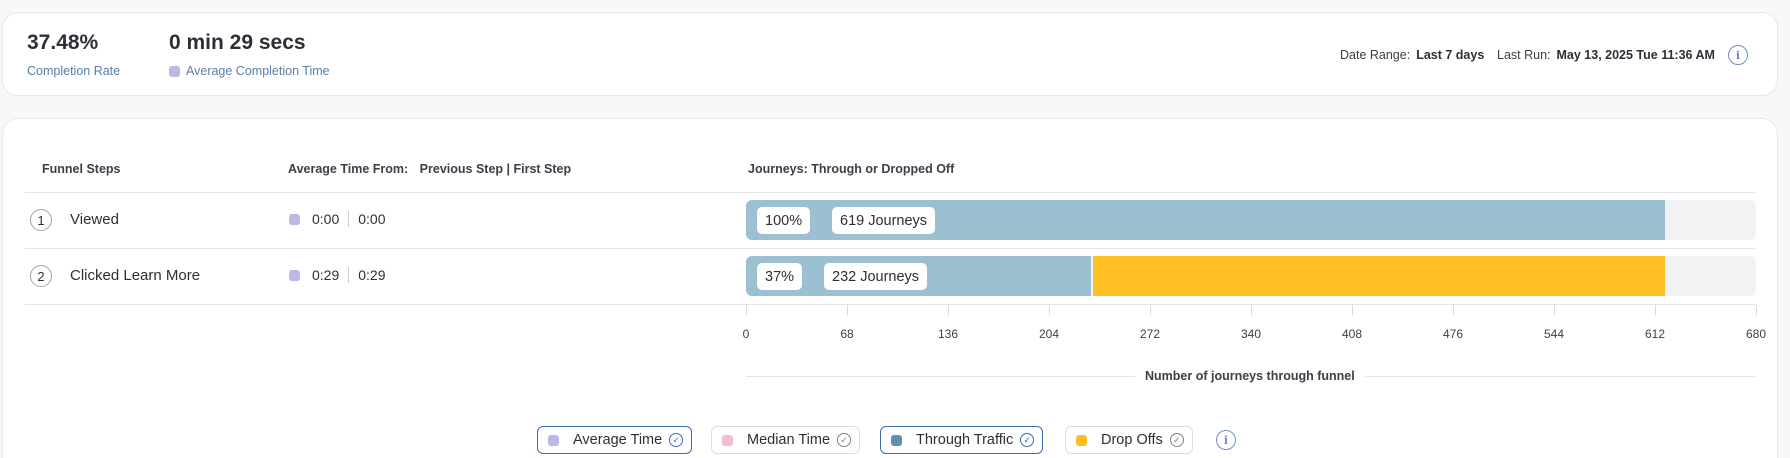 The height and width of the screenshot is (458, 1790). I want to click on legend-label: Through Traffic, so click(965, 440).